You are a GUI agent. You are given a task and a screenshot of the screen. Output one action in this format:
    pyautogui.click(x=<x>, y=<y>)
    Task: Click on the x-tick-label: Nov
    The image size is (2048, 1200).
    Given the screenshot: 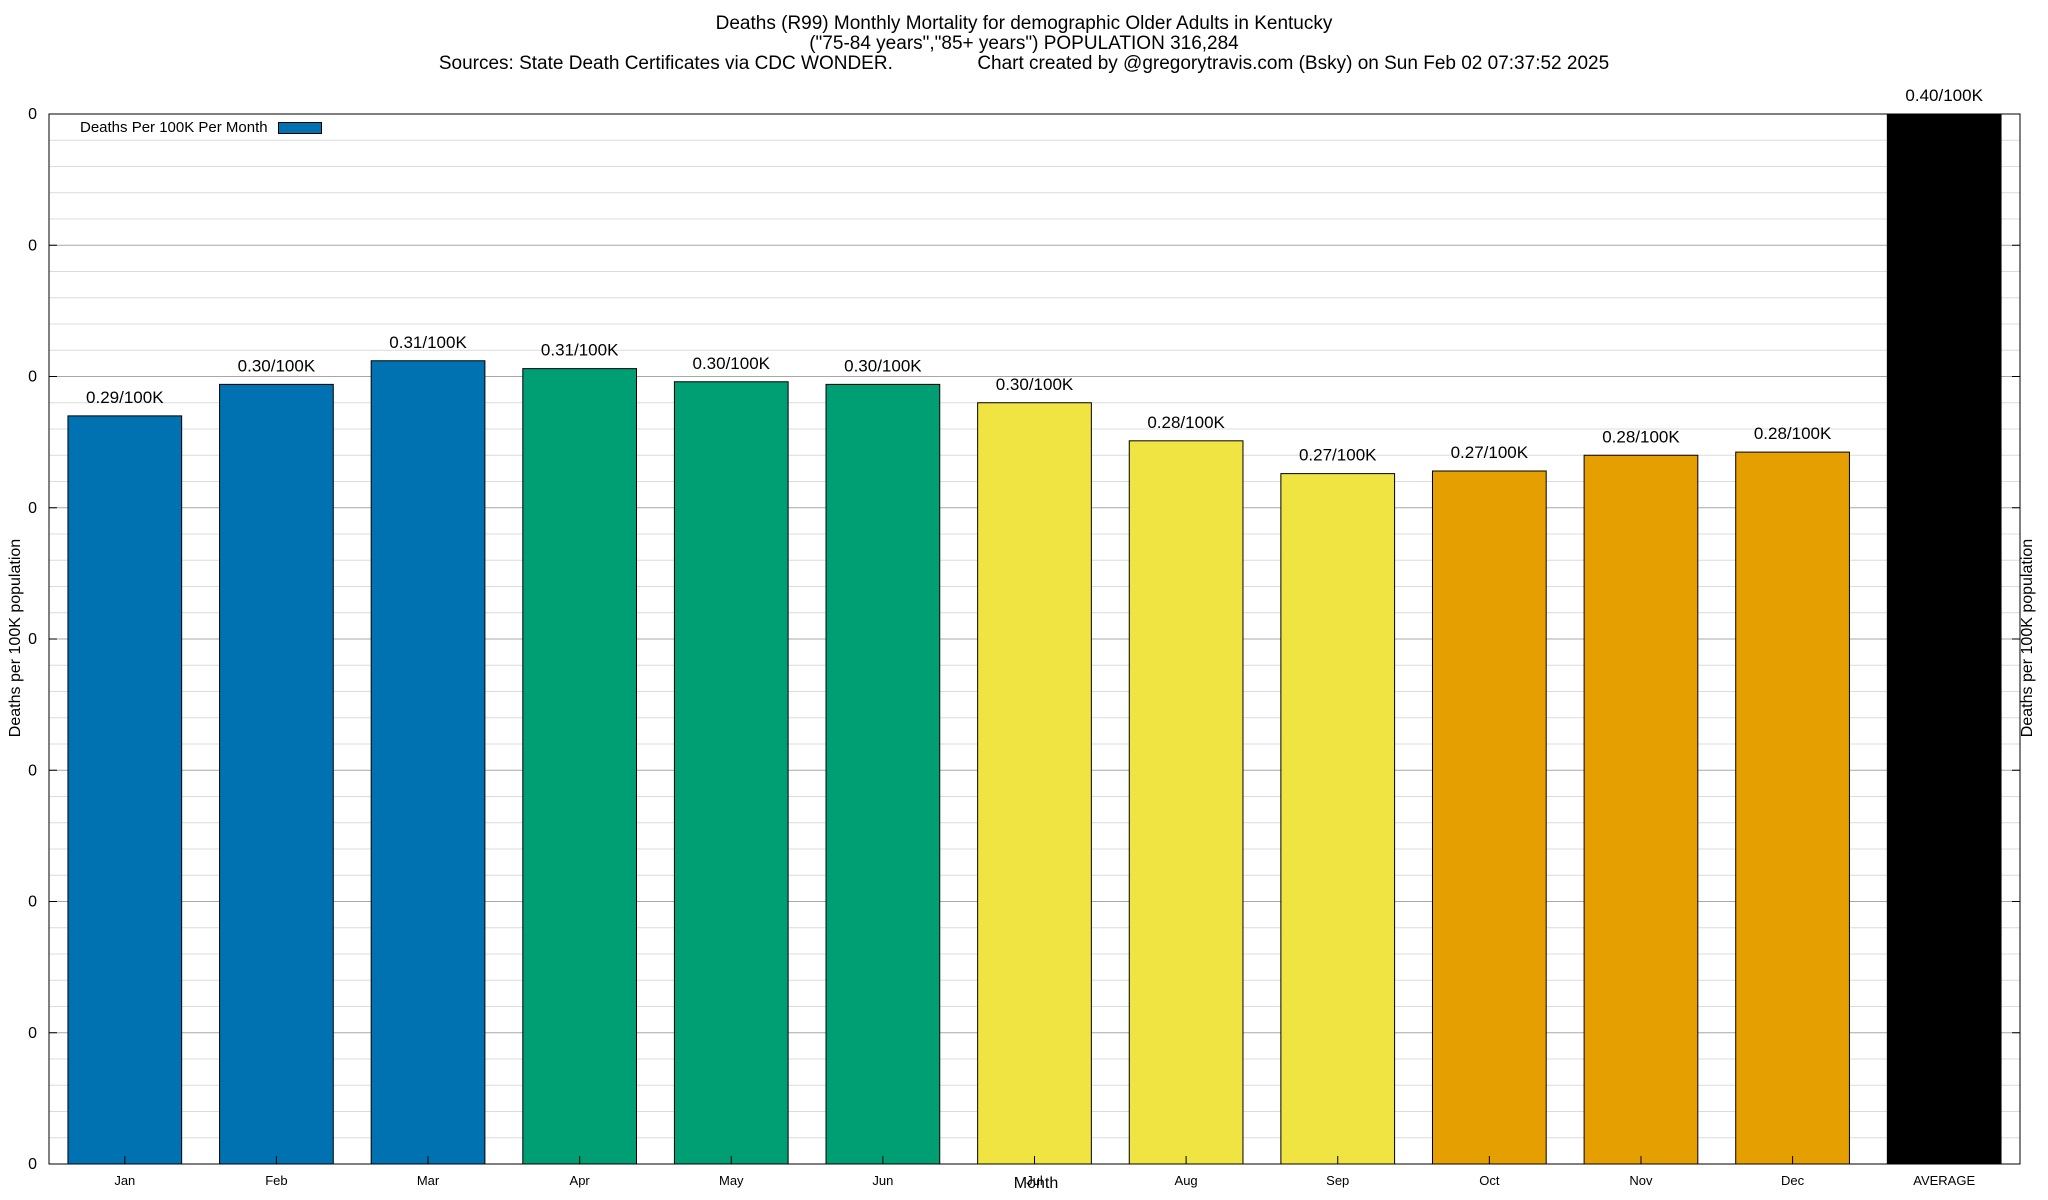 What is the action you would take?
    pyautogui.click(x=1641, y=1180)
    